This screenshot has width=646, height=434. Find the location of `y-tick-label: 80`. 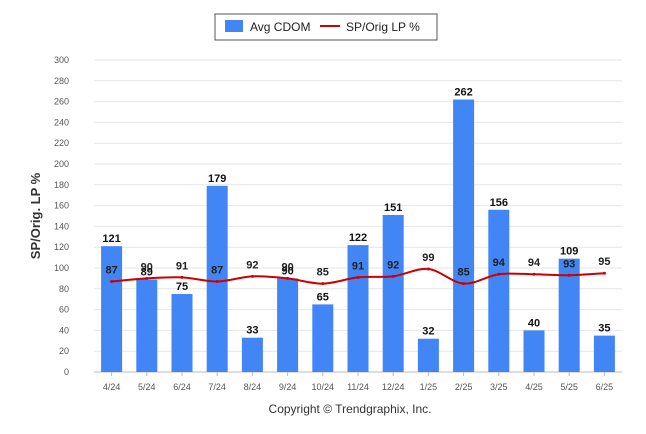

y-tick-label: 80 is located at coordinates (64, 289).